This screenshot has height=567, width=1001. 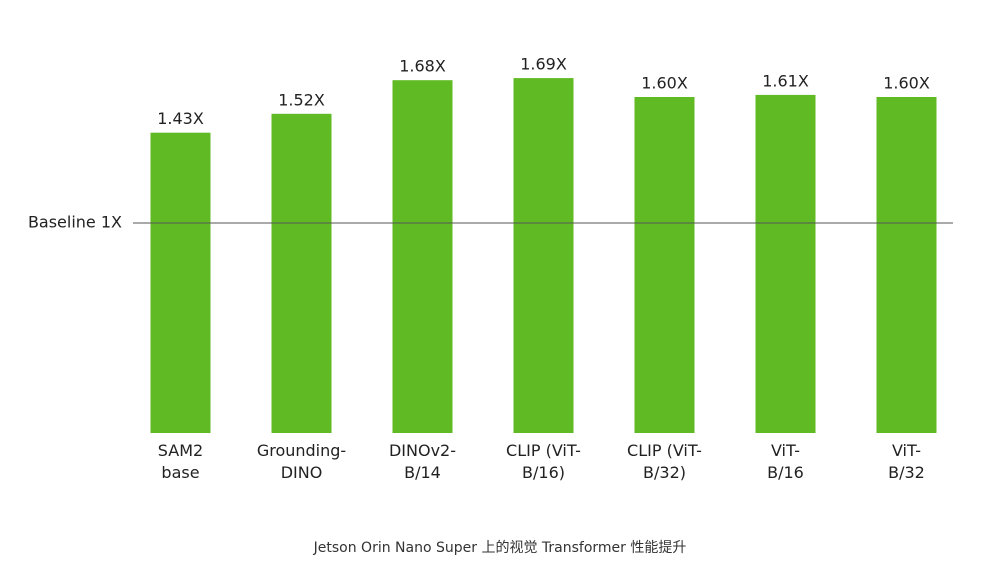 What do you see at coordinates (543, 461) in the screenshot?
I see `x-tick-label: CLIP (ViT-B/16)` at bounding box center [543, 461].